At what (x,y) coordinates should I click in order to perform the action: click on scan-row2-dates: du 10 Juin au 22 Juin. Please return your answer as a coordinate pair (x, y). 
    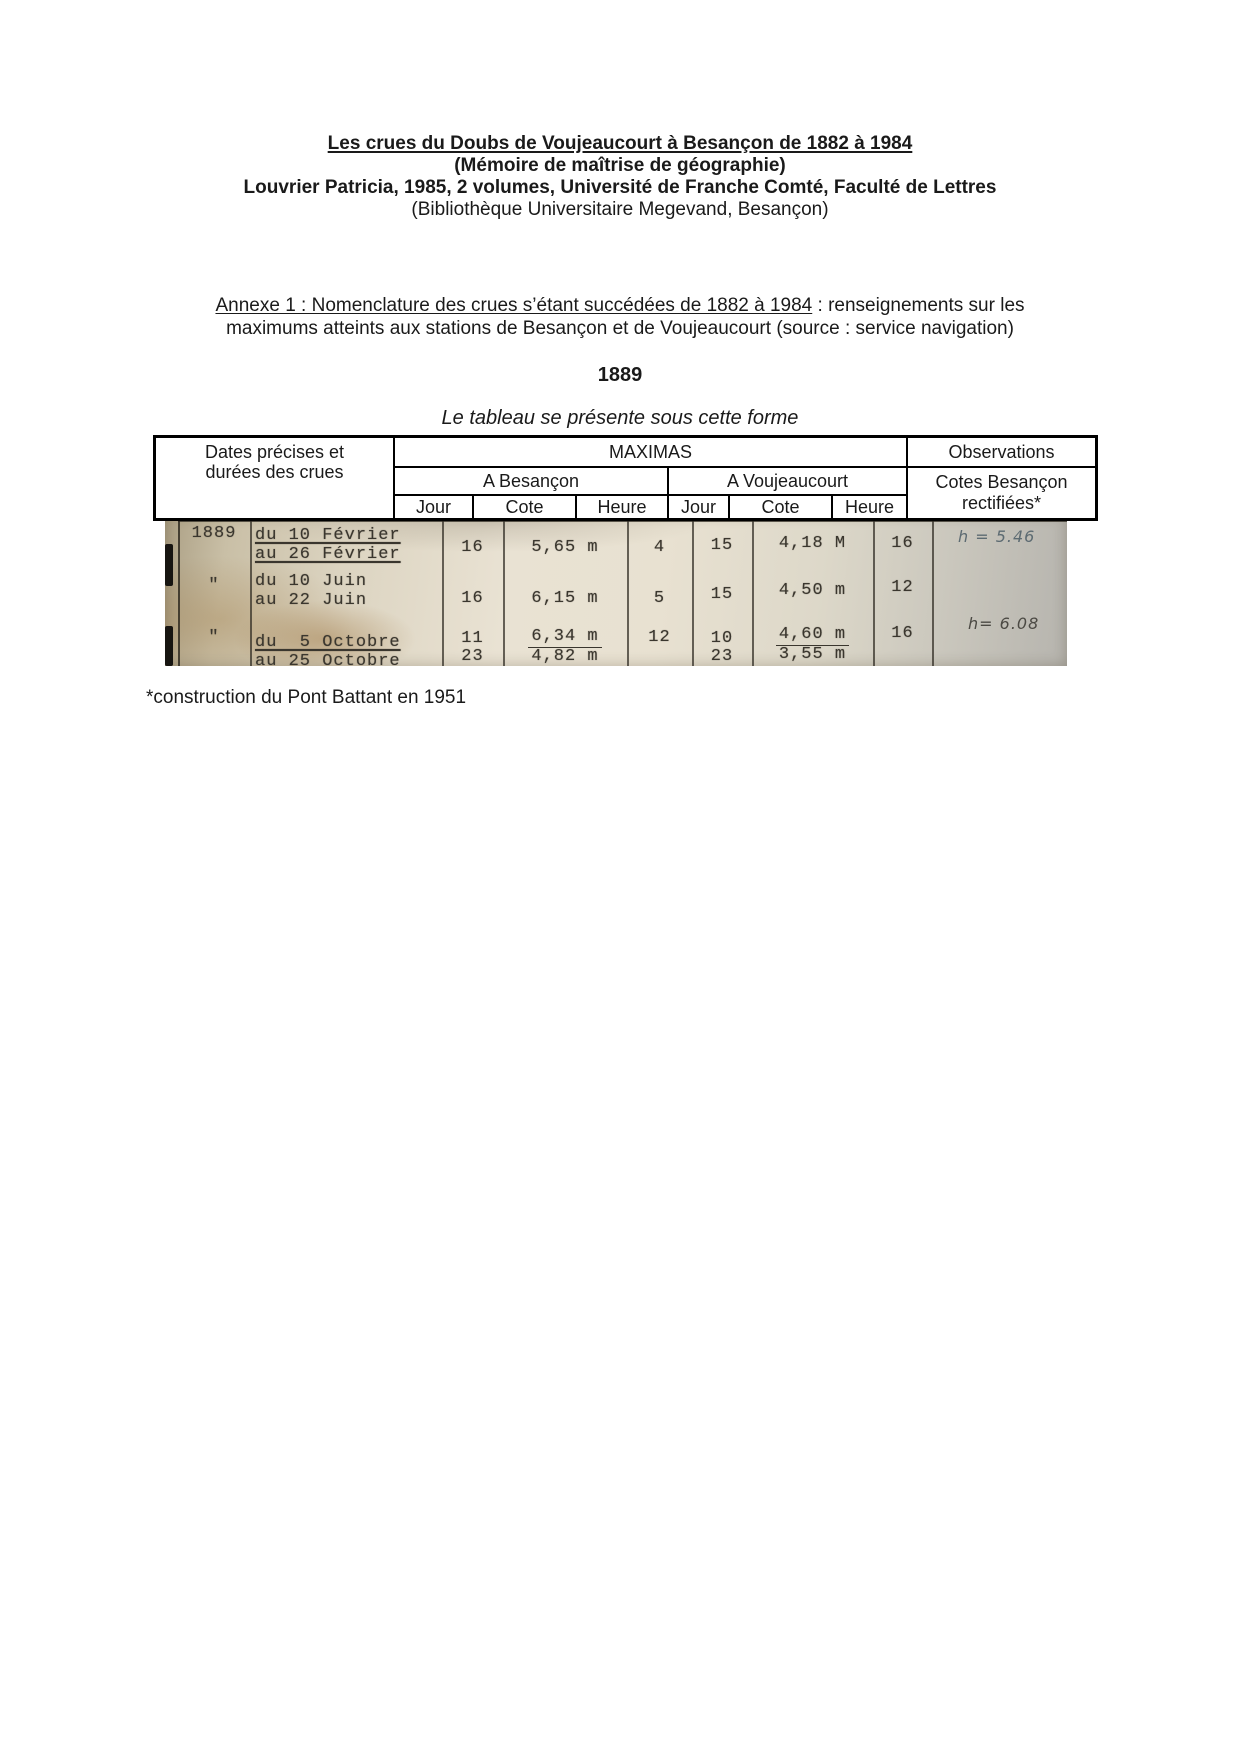
    Looking at the image, I should click on (311, 591).